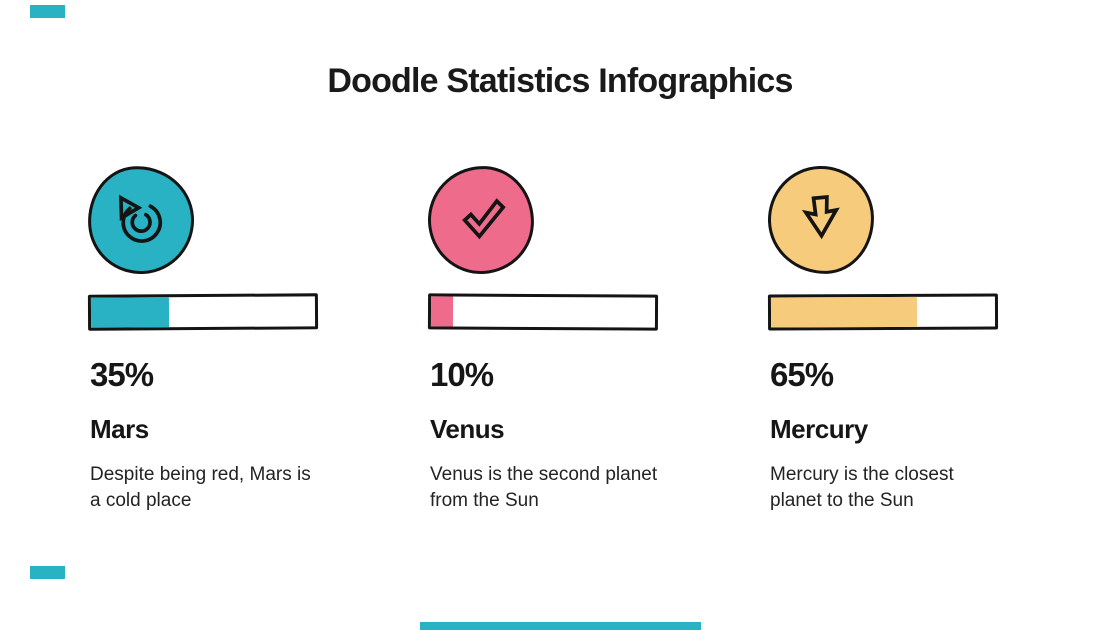 This screenshot has height=630, width=1120. I want to click on planet-description-mars: Despite being red, Mars is a cold place, so click(200, 487).